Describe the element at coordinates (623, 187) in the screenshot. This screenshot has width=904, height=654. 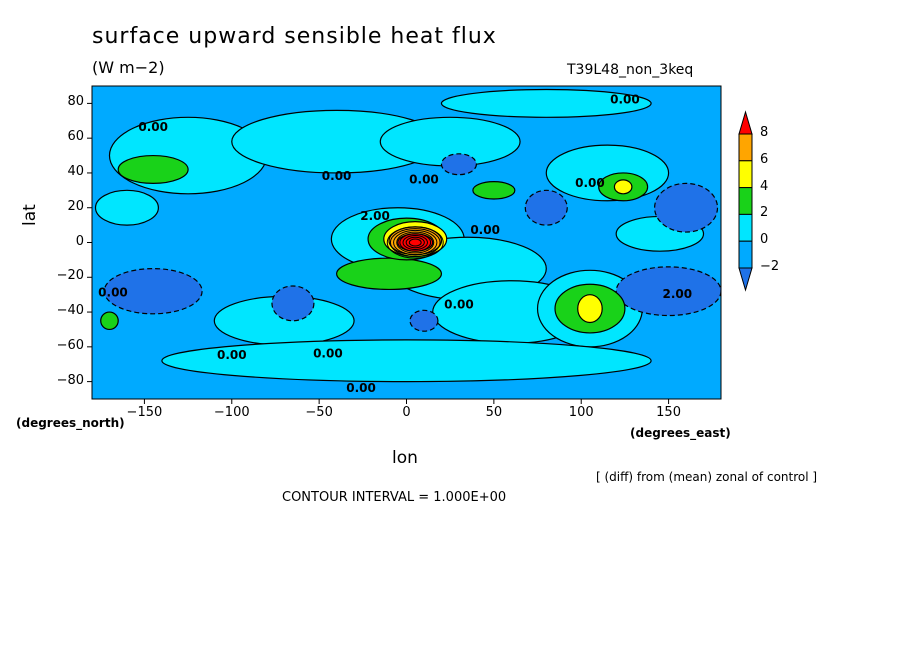
I see `yellow-peak-east-asia` at that location.